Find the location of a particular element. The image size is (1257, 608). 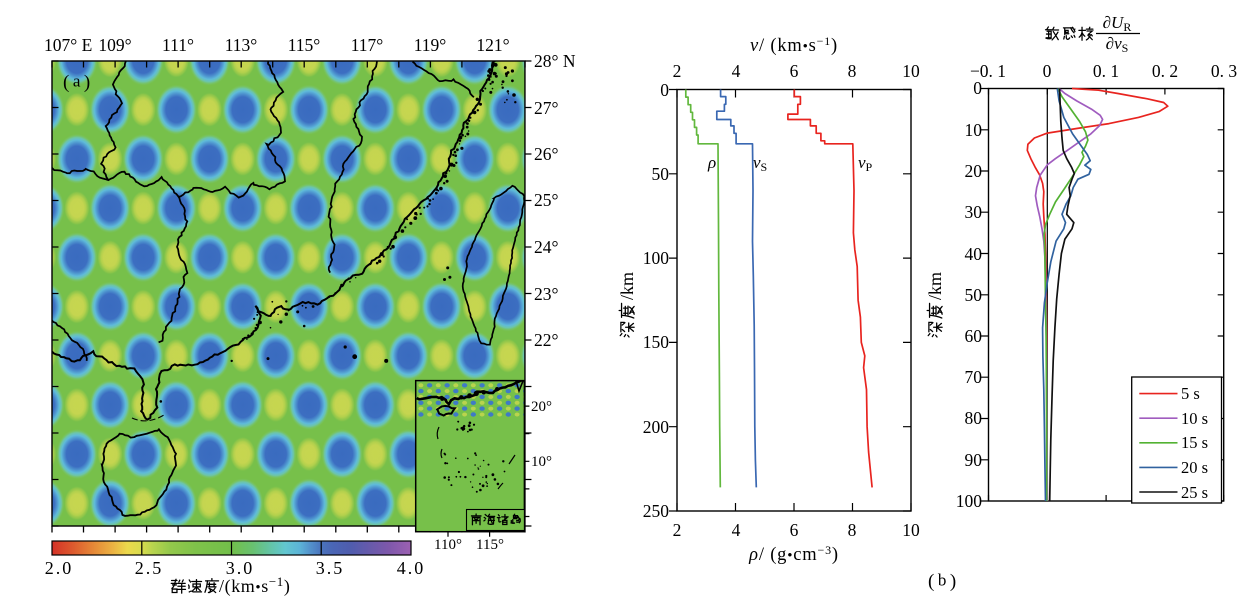

svg-text: 5 s is located at coordinates (1190, 393).